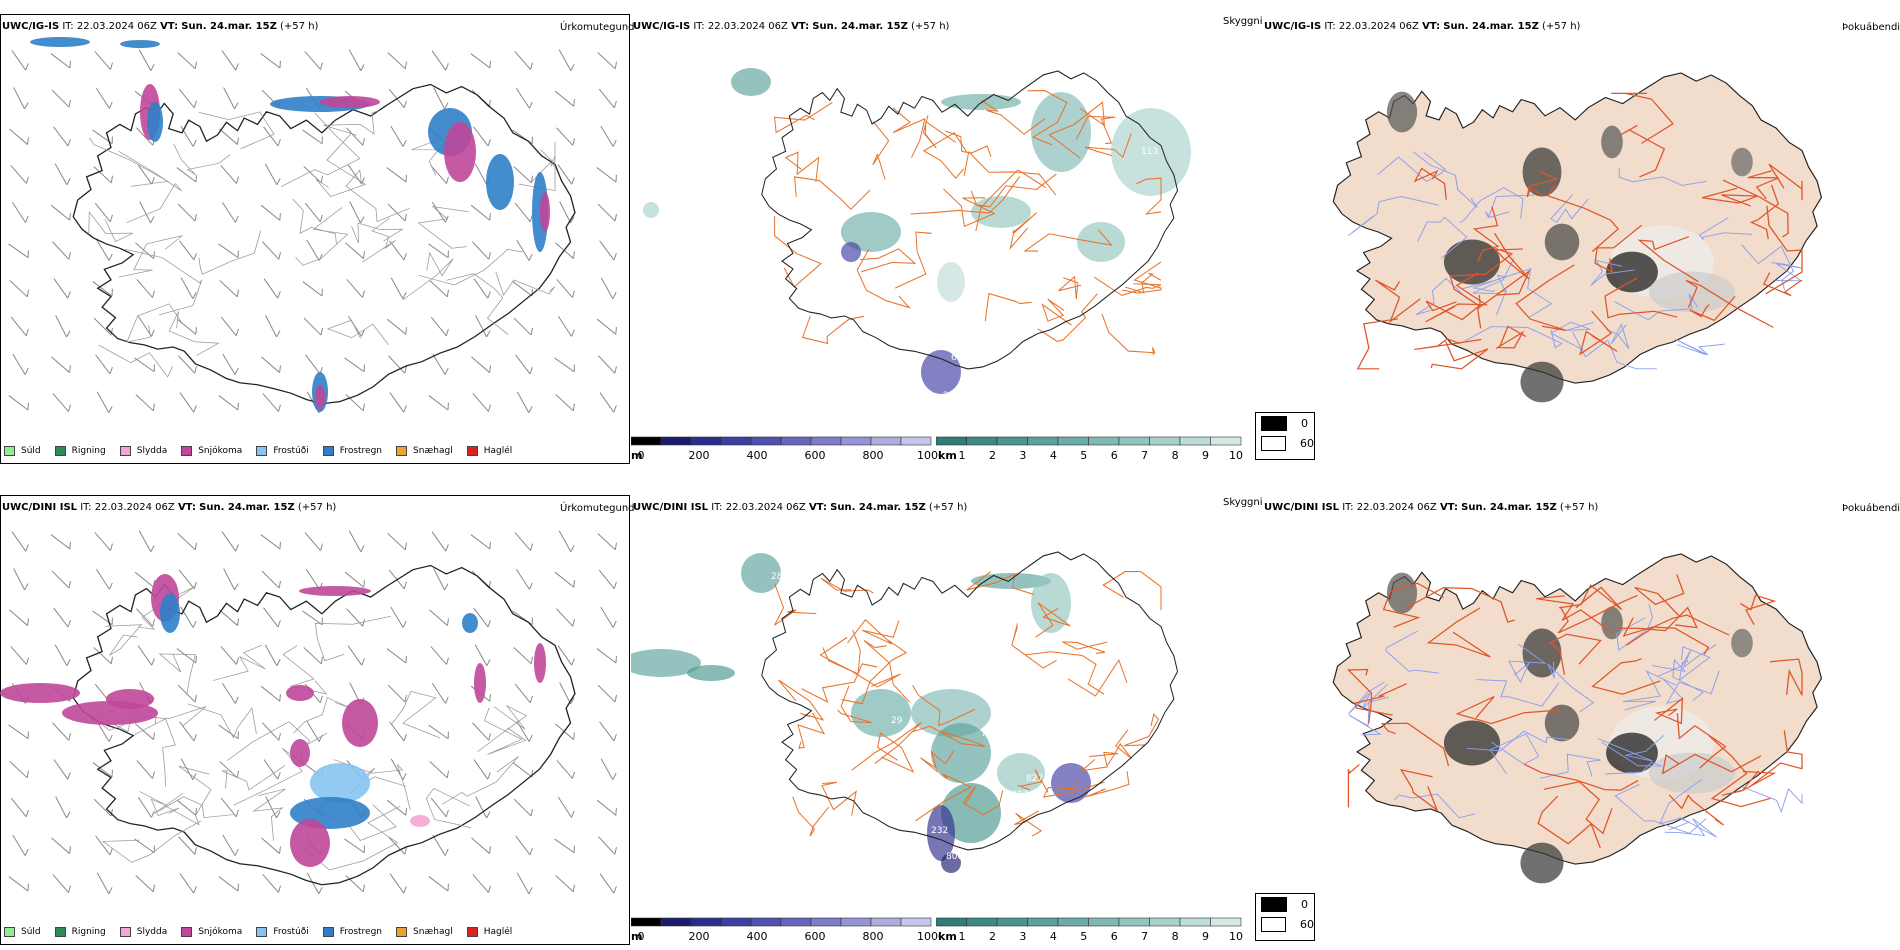 This screenshot has width=1900, height=950. Describe the element at coordinates (220, 451) in the screenshot. I see `legend-label: Snjókoma` at that location.